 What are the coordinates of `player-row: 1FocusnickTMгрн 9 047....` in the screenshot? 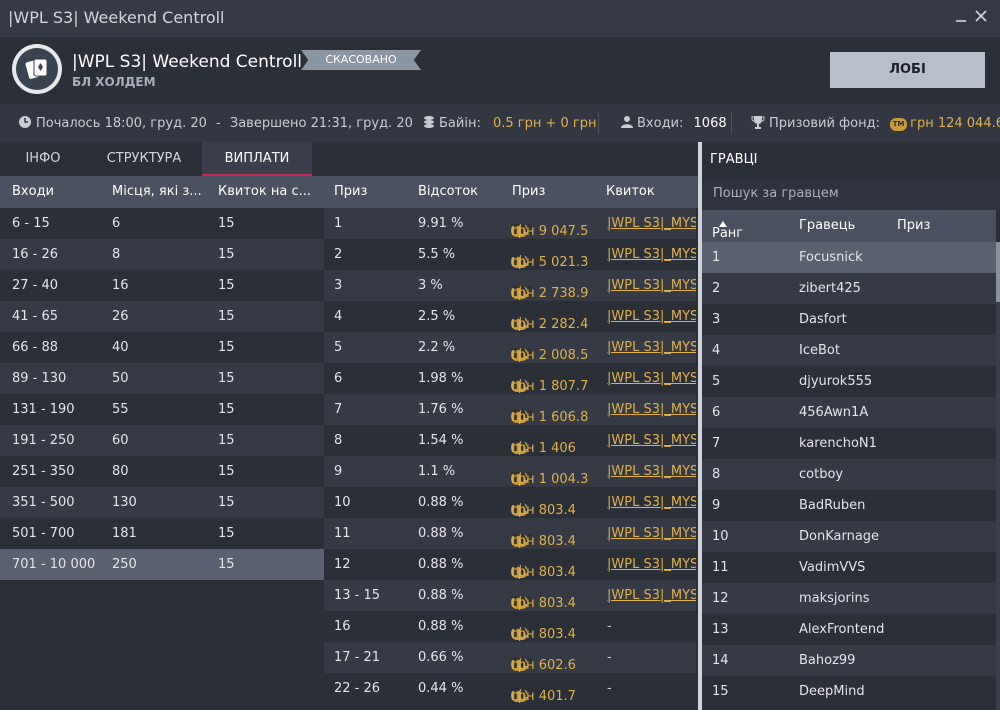 It's located at (849, 257).